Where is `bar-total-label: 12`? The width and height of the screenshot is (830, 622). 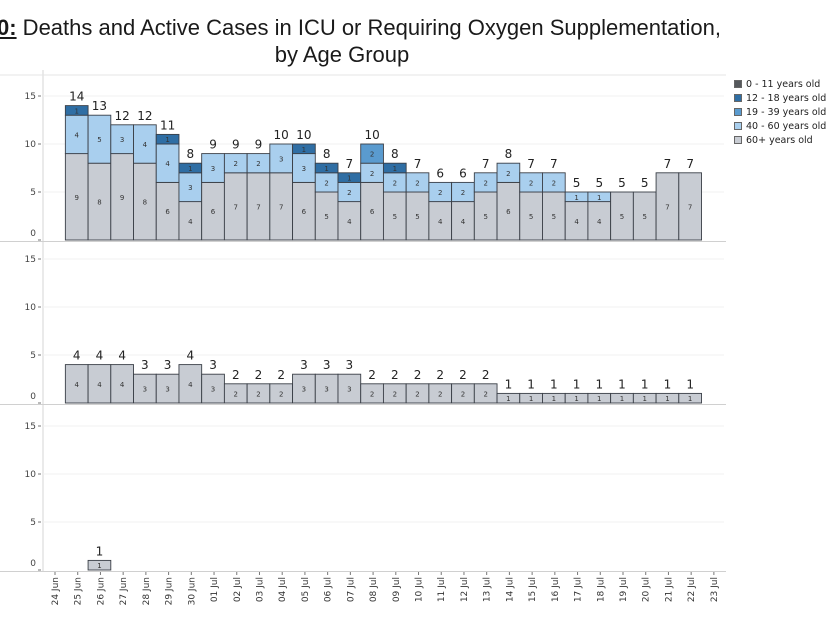
bar-total-label: 12 is located at coordinates (144, 116).